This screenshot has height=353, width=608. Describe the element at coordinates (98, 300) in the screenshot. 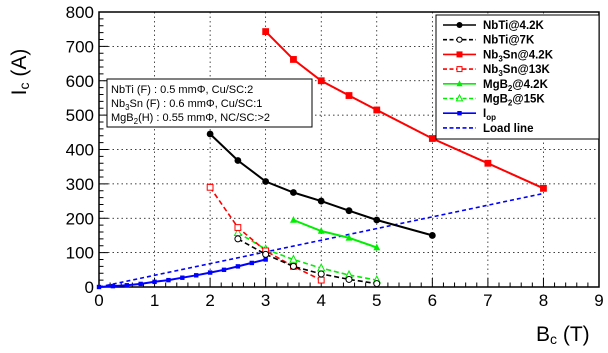

I see `x-tick-label: 0` at that location.